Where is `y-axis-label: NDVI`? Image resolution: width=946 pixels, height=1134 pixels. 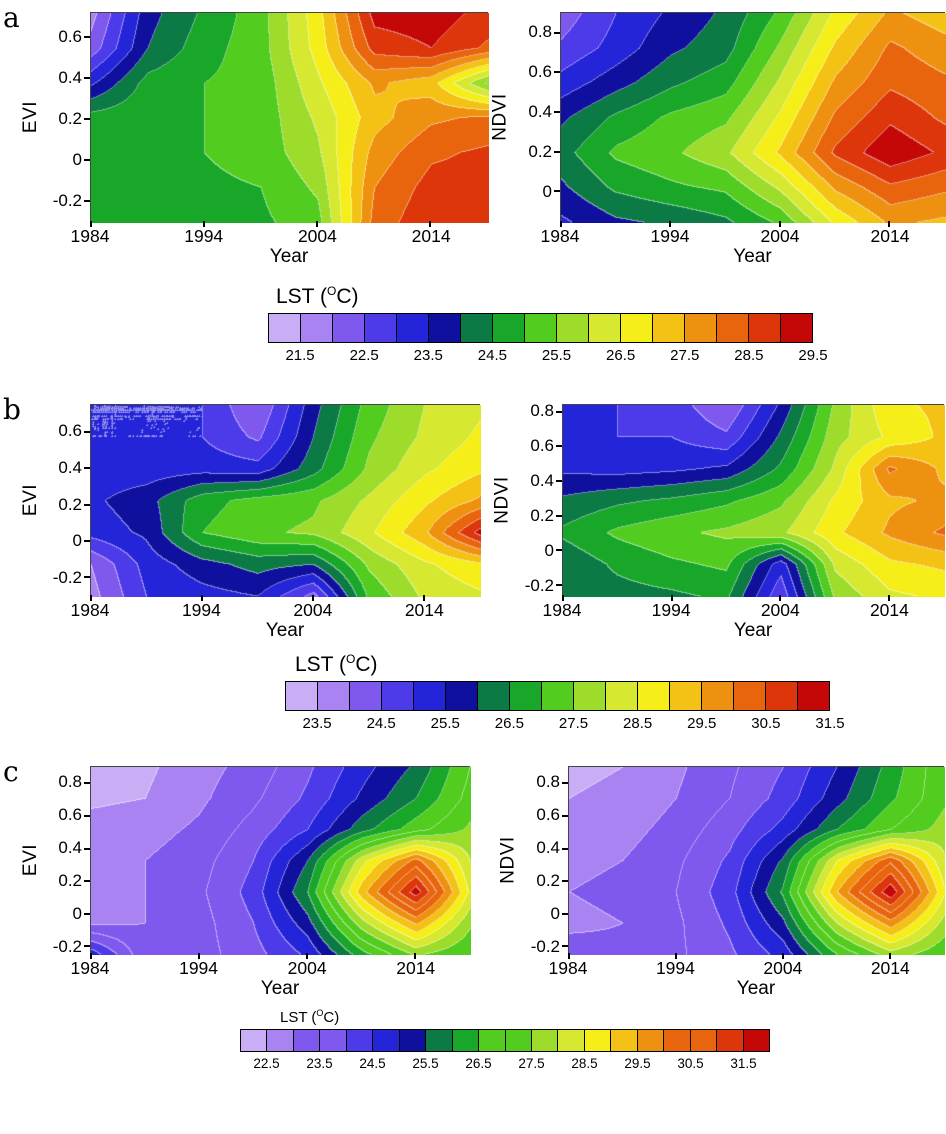 y-axis-label: NDVI is located at coordinates (502, 500).